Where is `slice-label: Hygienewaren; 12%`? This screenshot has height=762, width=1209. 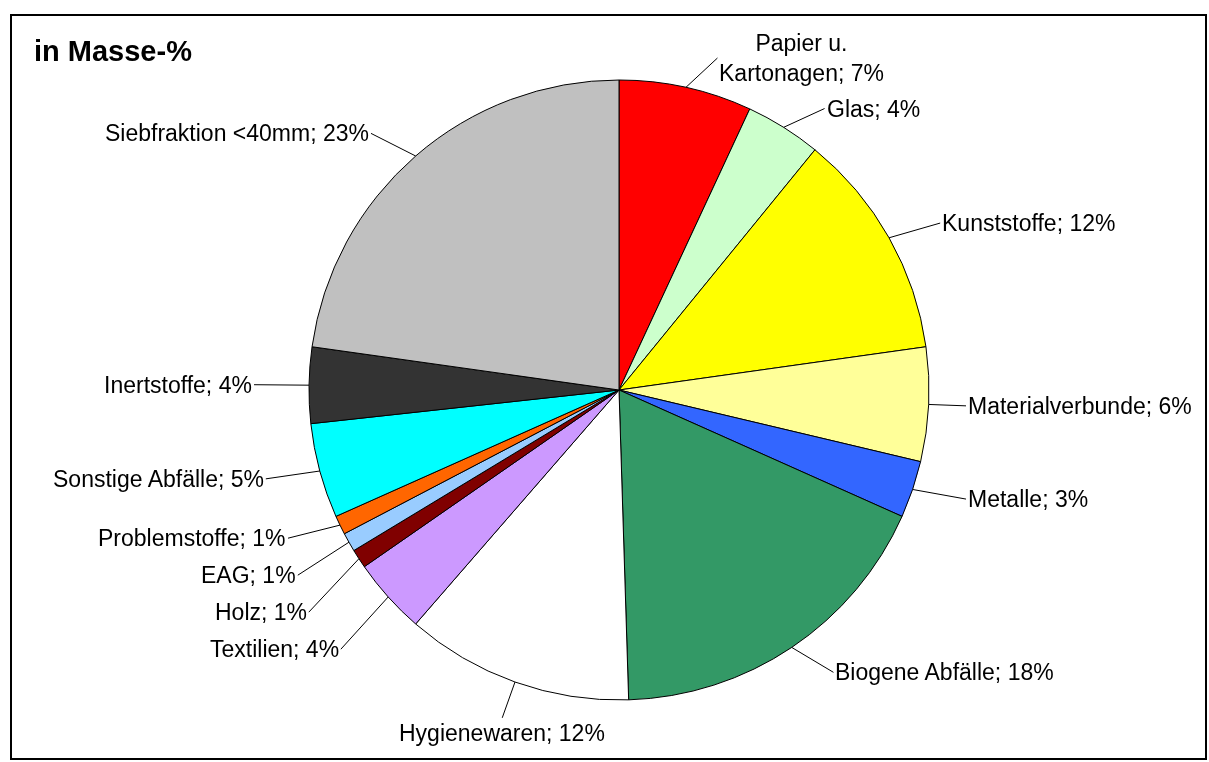
slice-label: Hygienewaren; 12% is located at coordinates (502, 733).